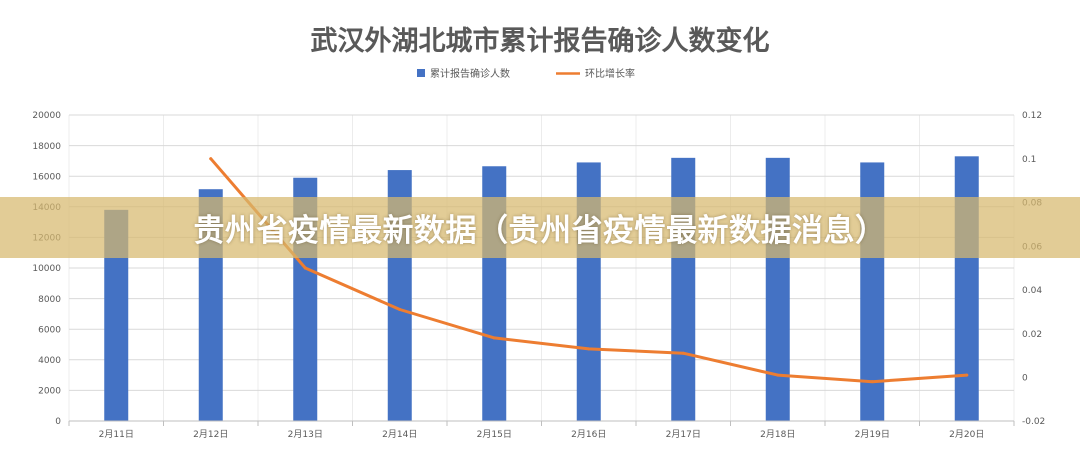 This screenshot has height=454, width=1080. What do you see at coordinates (399, 434) in the screenshot?
I see `x-tick-label: 2月14日` at bounding box center [399, 434].